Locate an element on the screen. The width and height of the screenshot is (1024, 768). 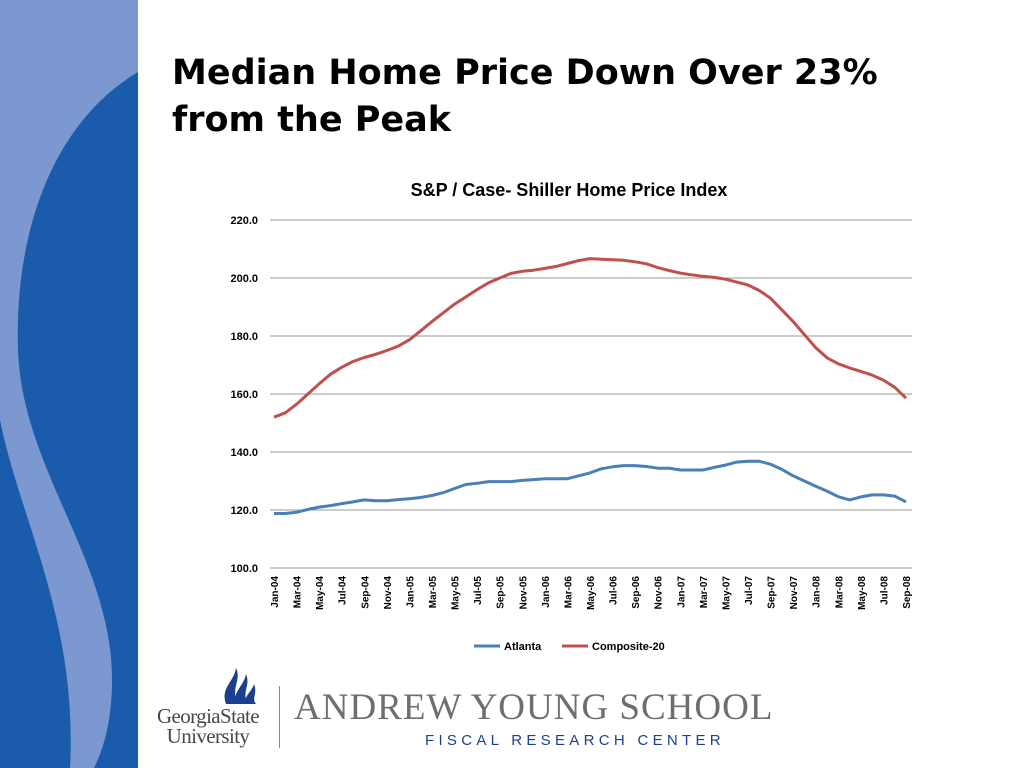
x-tick-label: Sep-04 is located at coordinates (365, 592).